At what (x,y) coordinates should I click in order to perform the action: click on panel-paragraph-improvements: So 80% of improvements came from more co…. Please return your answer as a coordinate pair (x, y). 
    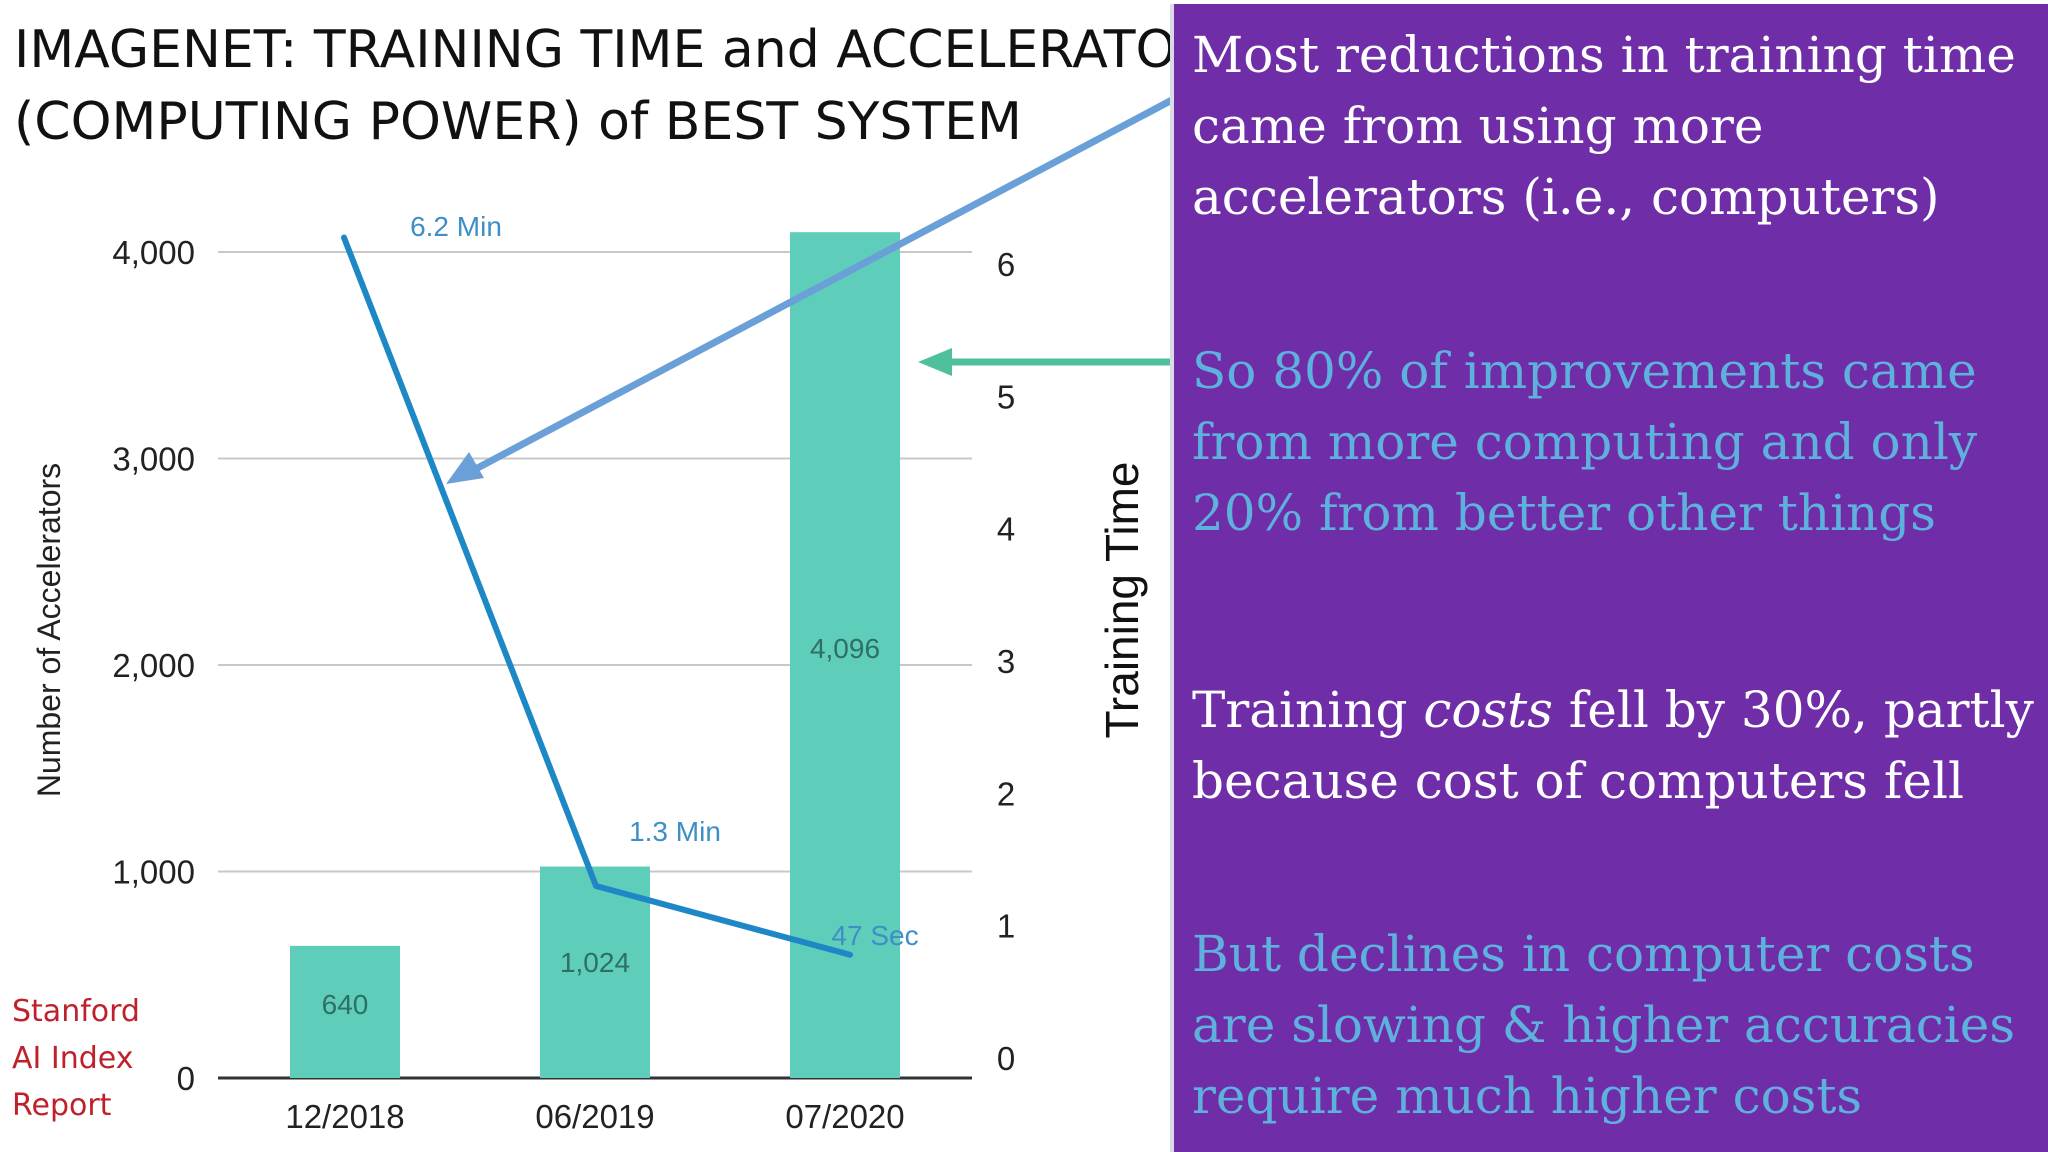
    Looking at the image, I should click on (1585, 442).